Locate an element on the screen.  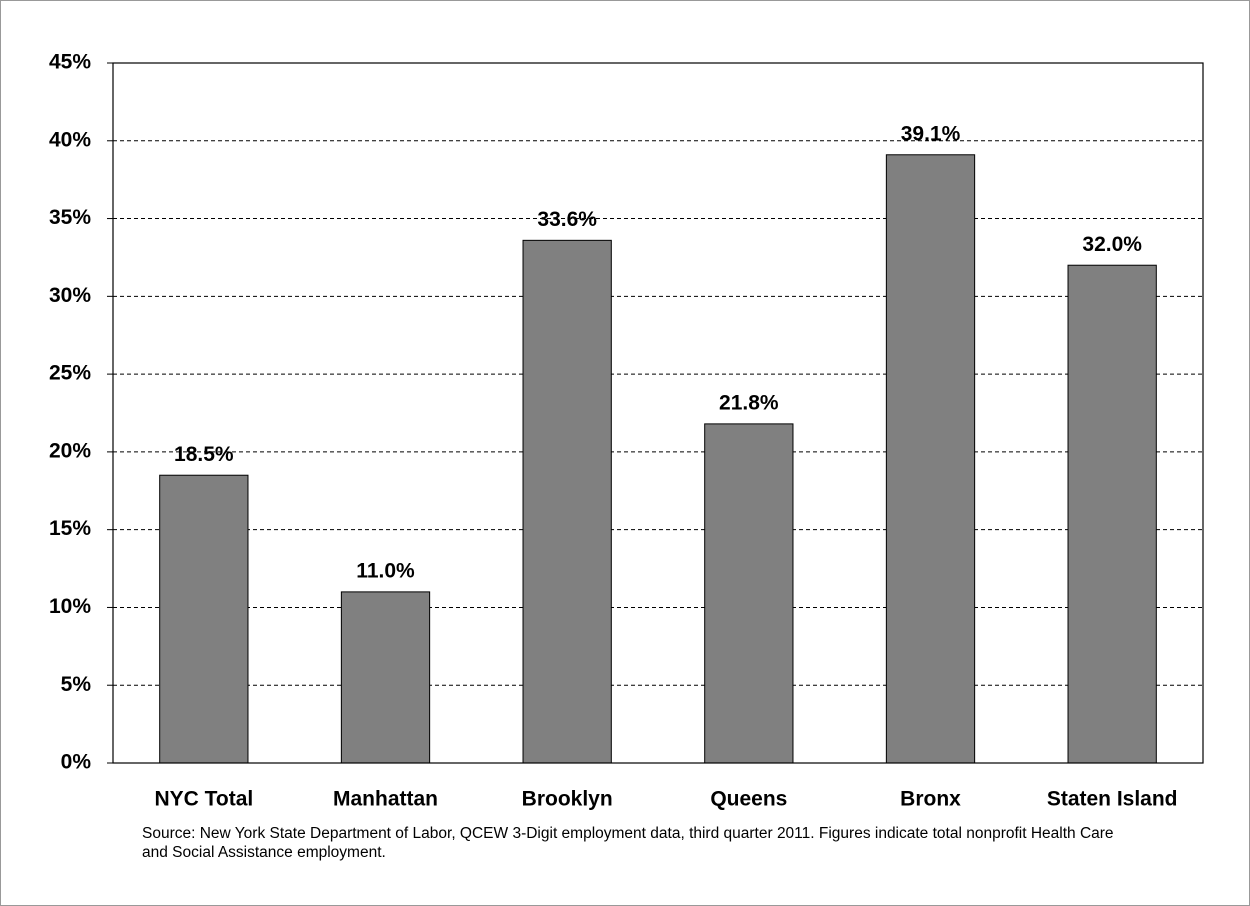
y-tick-label: 30% is located at coordinates (70, 295).